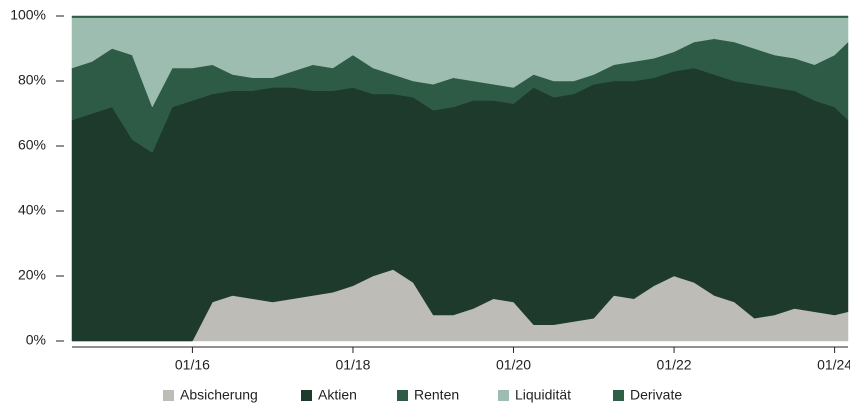 This screenshot has width=850, height=405. What do you see at coordinates (543, 395) in the screenshot?
I see `legend-label: Liquidität` at bounding box center [543, 395].